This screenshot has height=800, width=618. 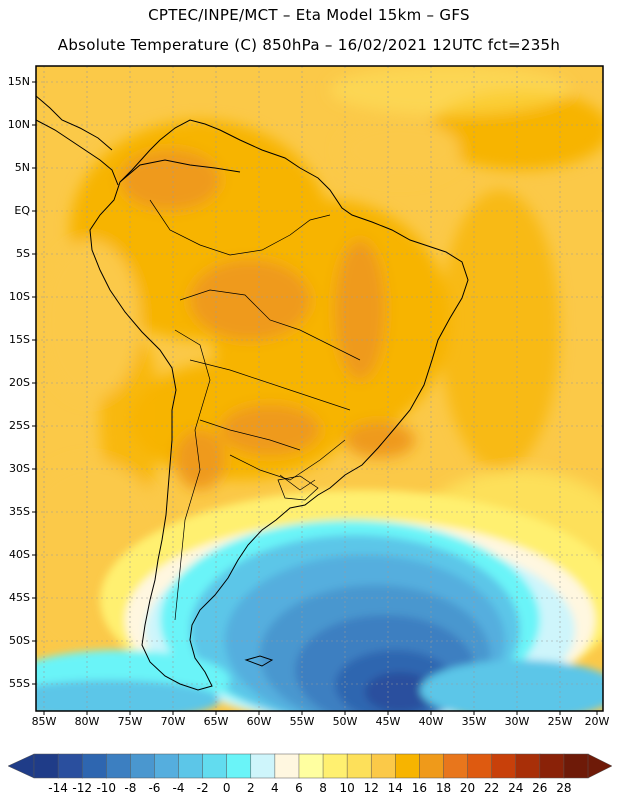 I want to click on lat-label: 10S, so click(x=19, y=296).